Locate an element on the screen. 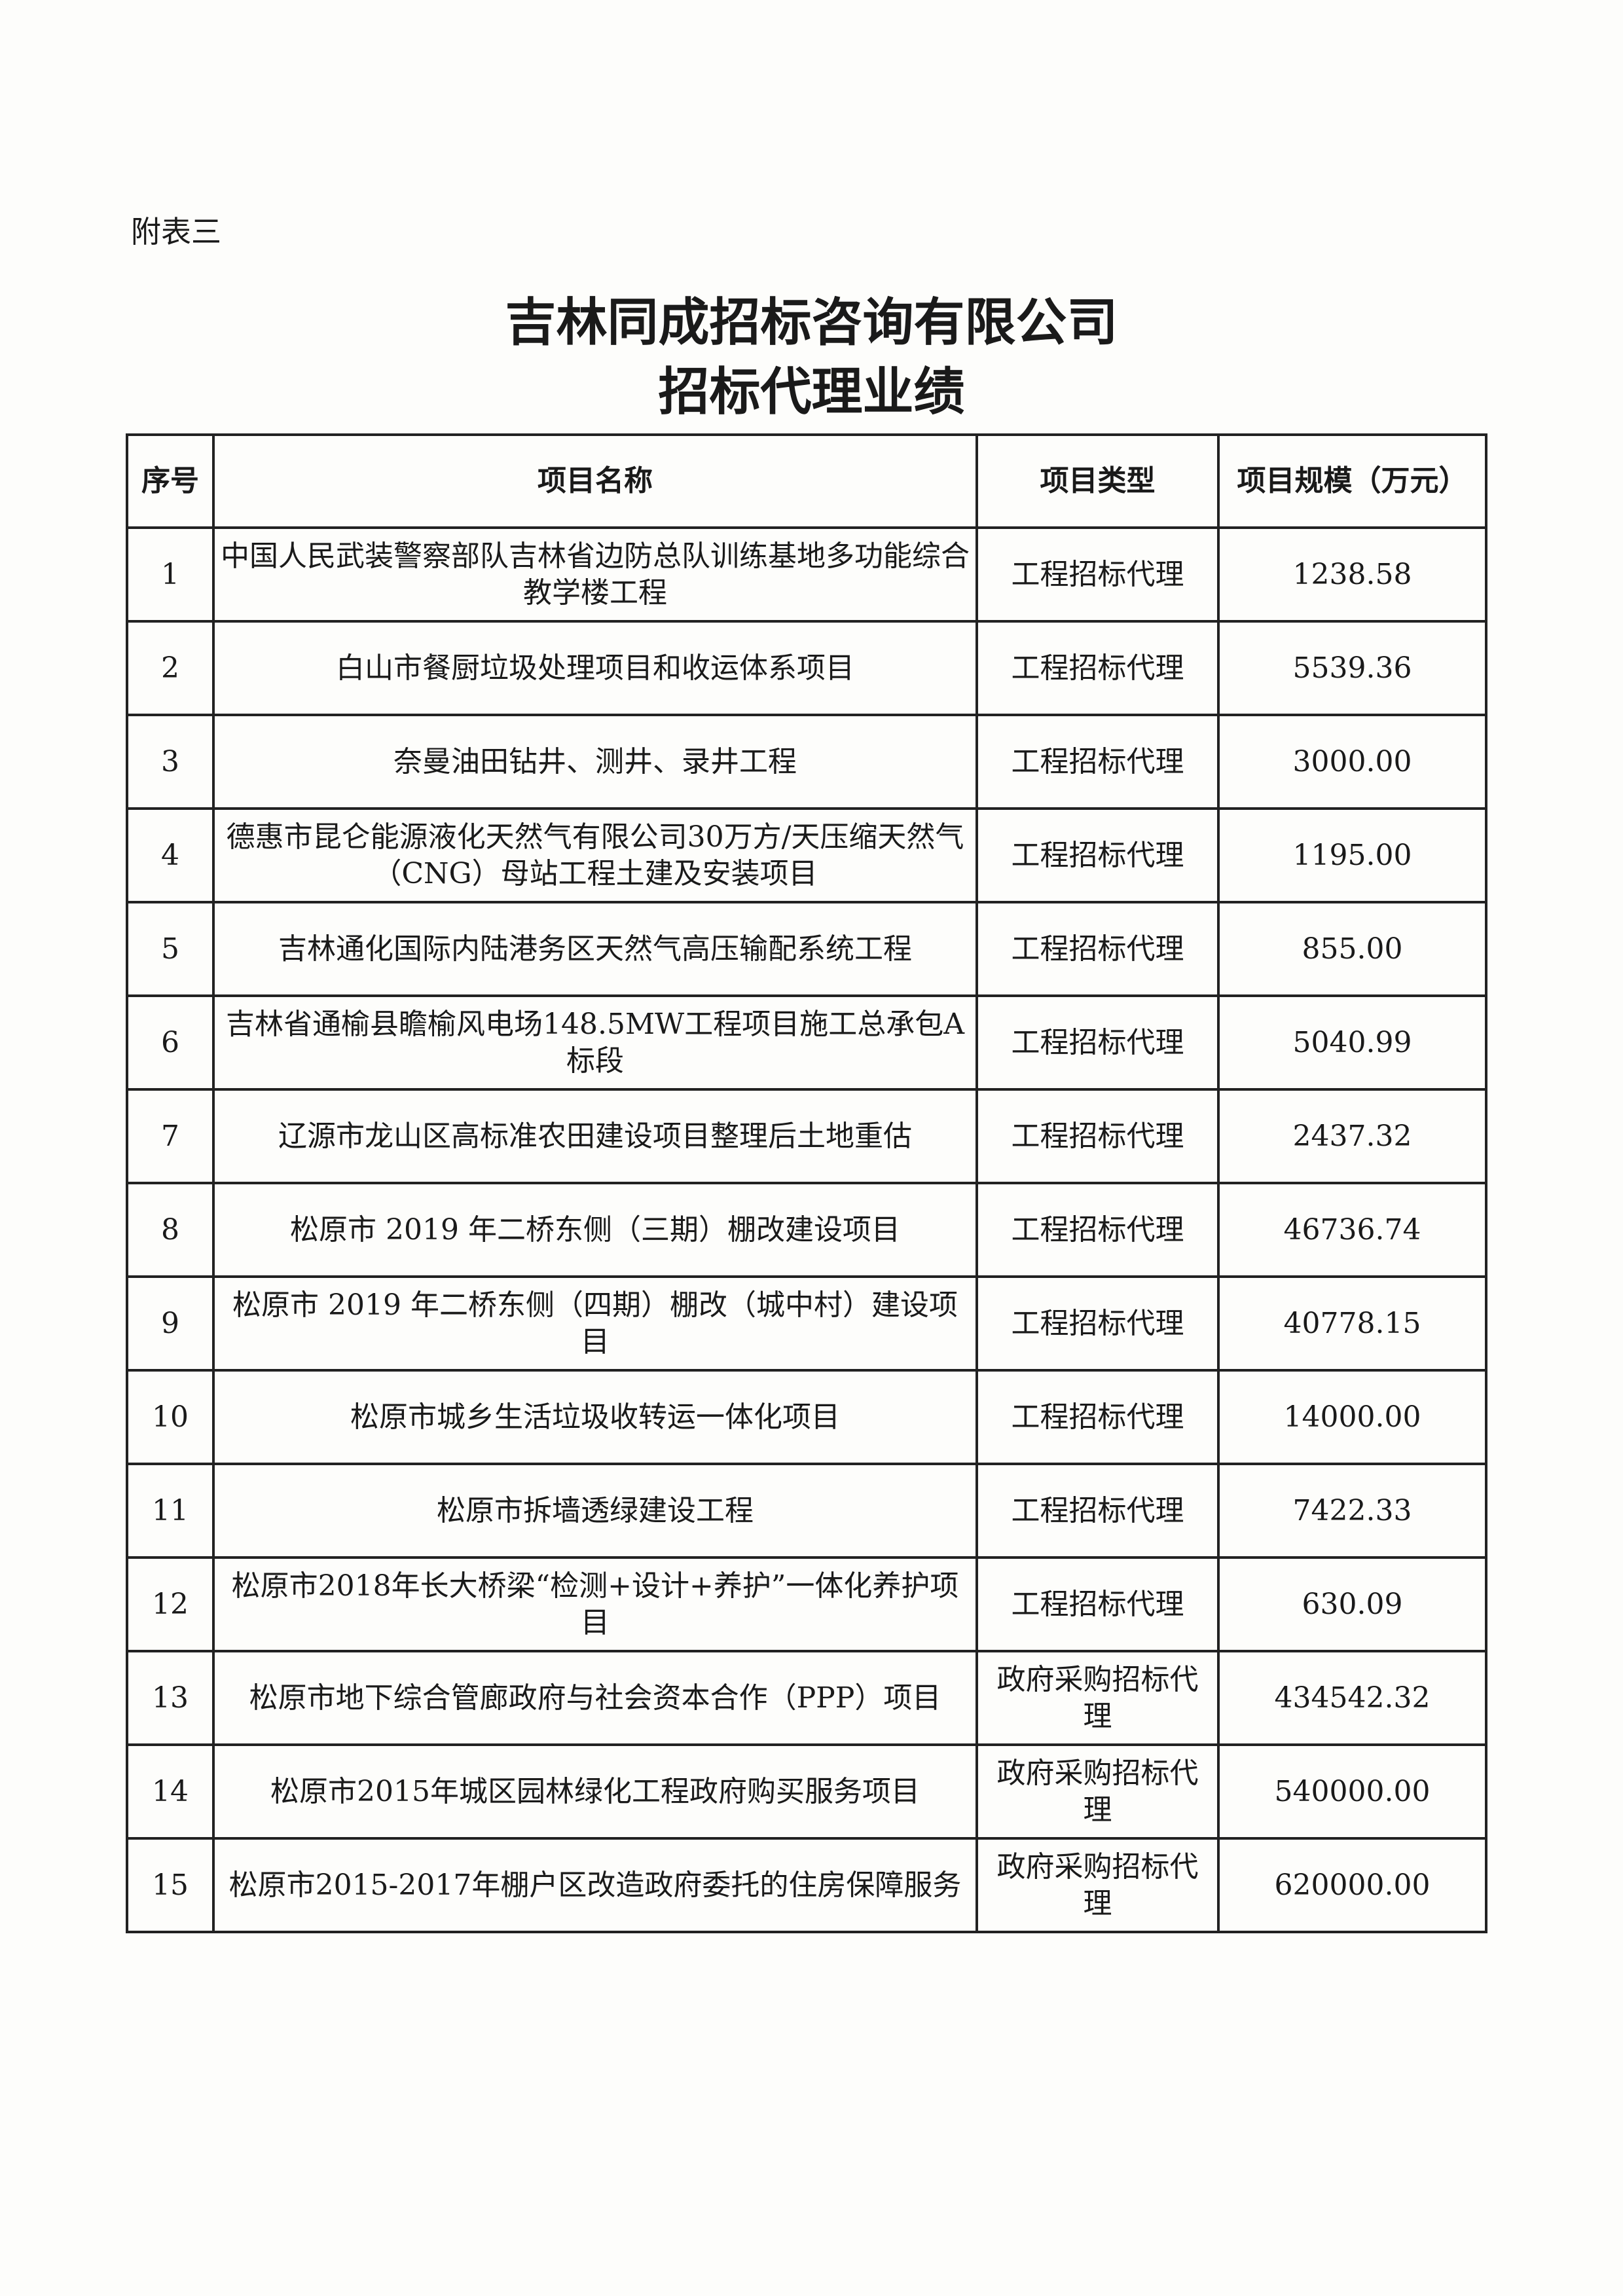  cell-no: 15 is located at coordinates (170, 1885).